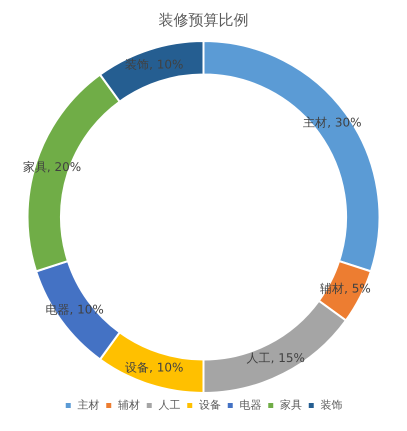 This screenshot has width=407, height=431. I want to click on legend-label: 装饰, so click(331, 405).